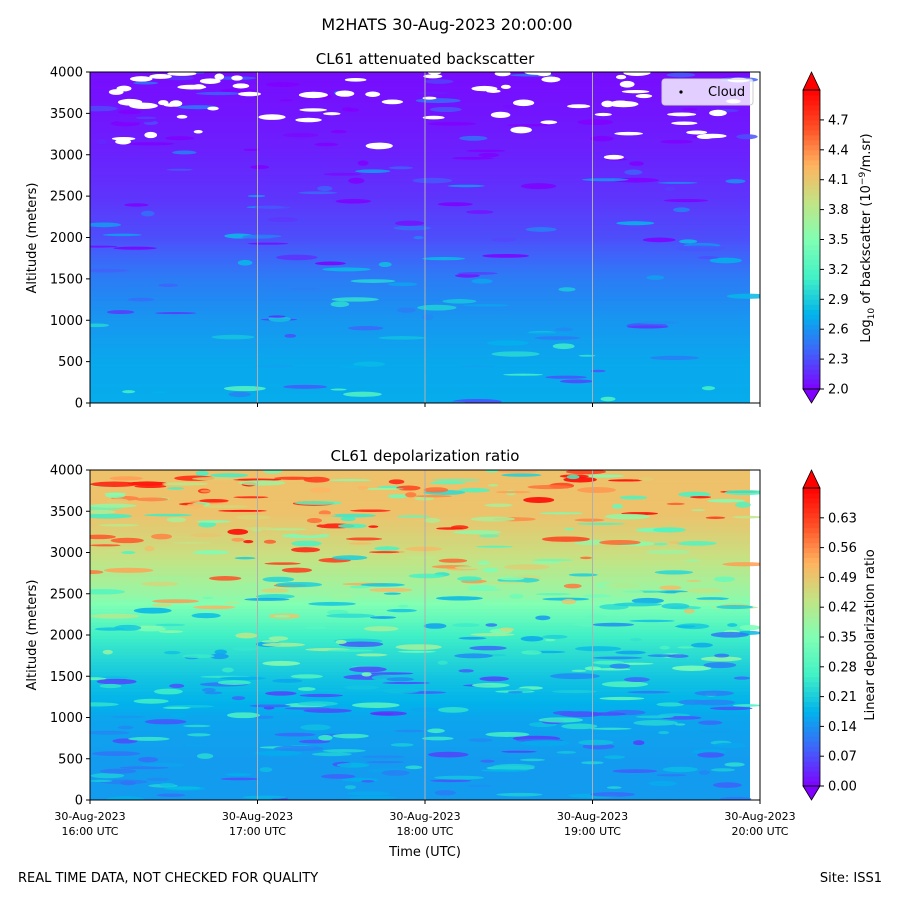  I want to click on top-y-tick-label: 4000, so click(66, 73).